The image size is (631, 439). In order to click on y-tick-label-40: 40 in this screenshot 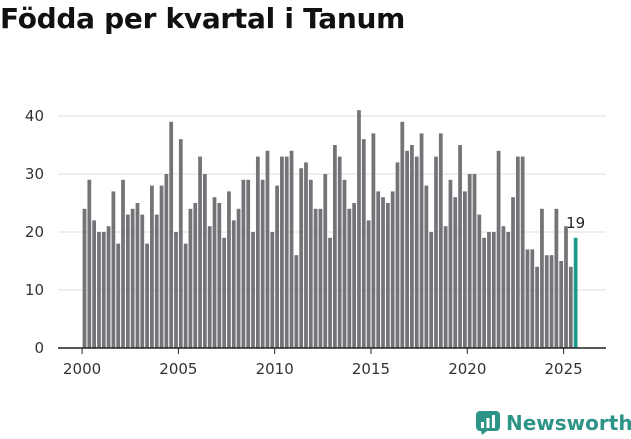, I will do `click(34, 116)`.